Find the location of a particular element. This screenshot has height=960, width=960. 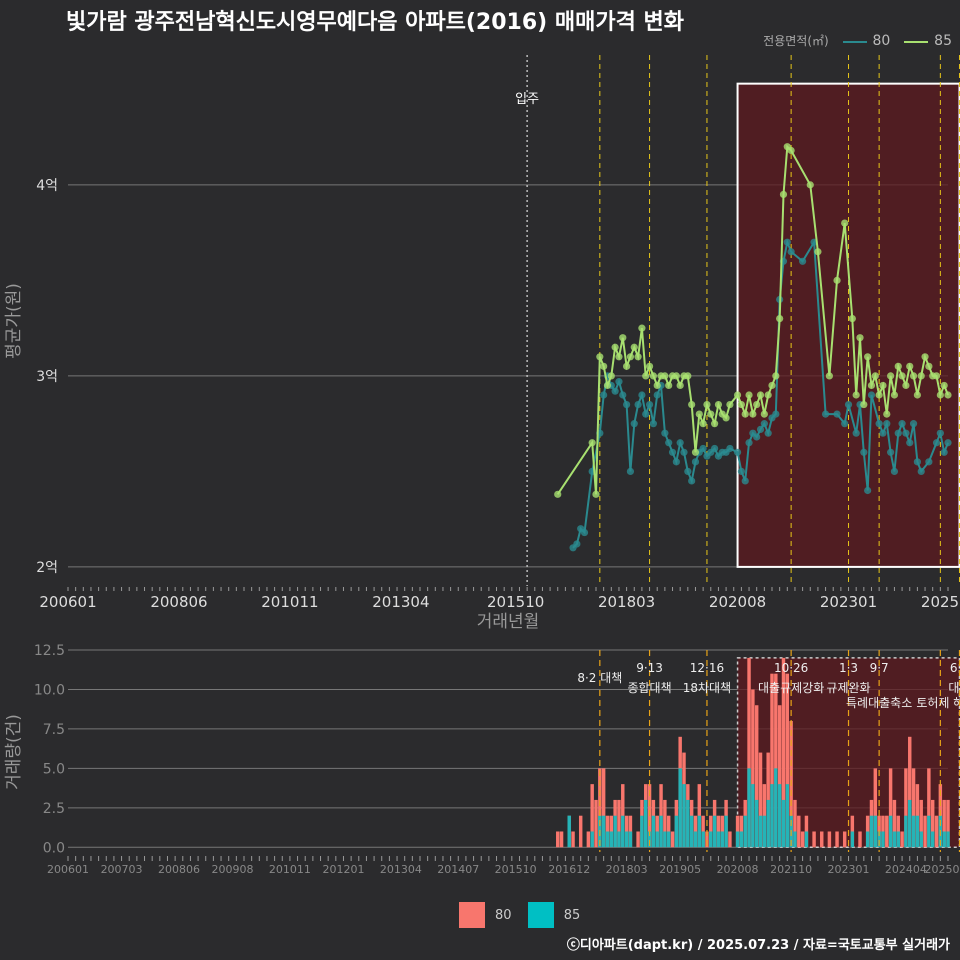

top-xtick-label: 202301 is located at coordinates (848, 602).